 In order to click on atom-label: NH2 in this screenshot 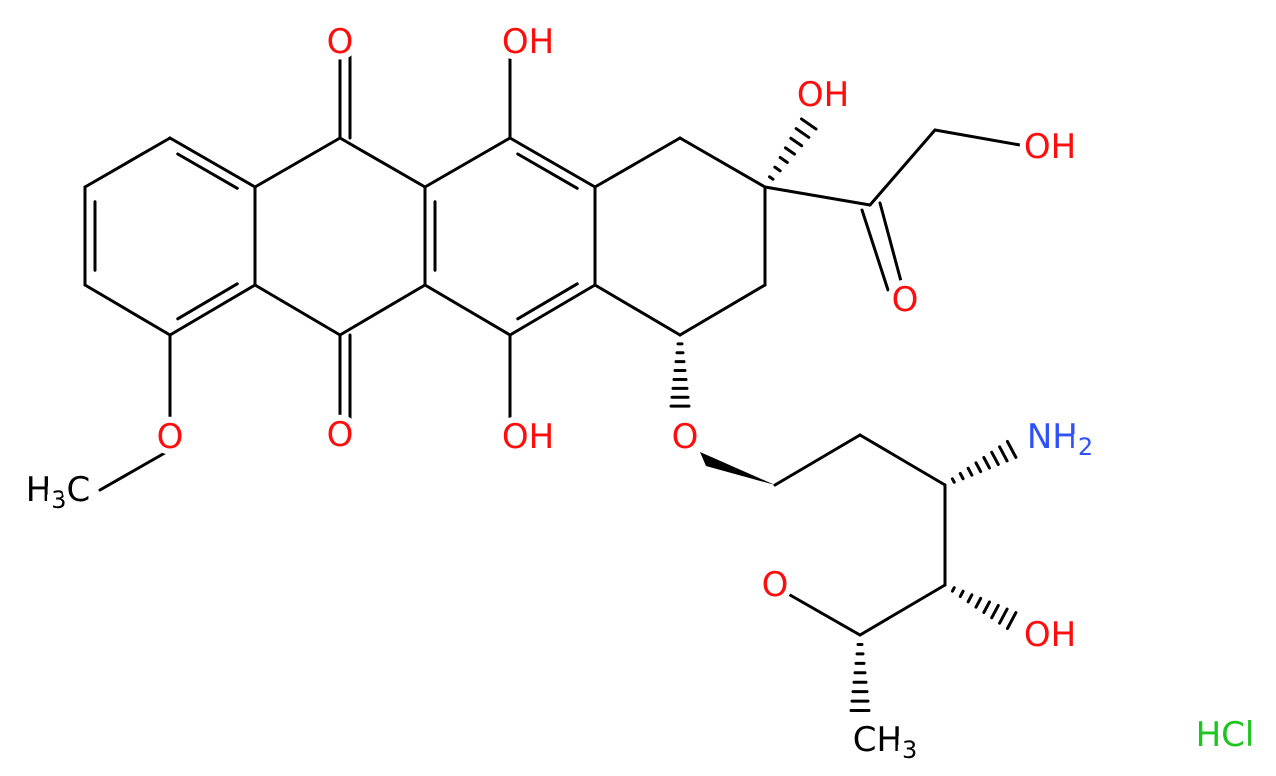, I will do `click(1060, 439)`.